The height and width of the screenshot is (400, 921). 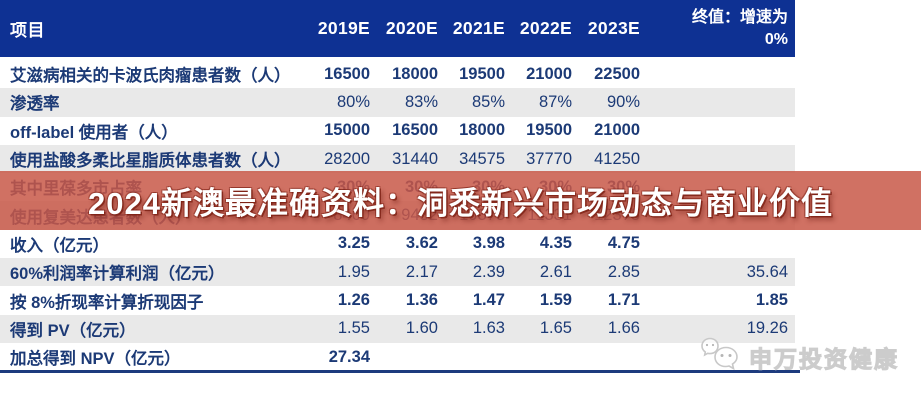 I want to click on header-cell-2020e: 2020E, so click(x=411, y=28).